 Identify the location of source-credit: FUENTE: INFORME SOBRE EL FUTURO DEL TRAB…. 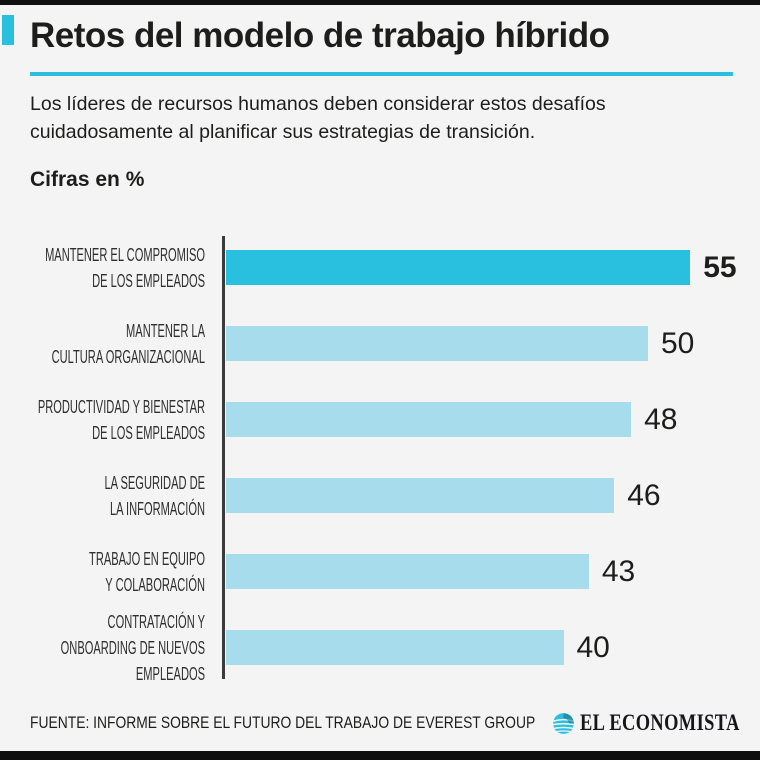
(283, 723).